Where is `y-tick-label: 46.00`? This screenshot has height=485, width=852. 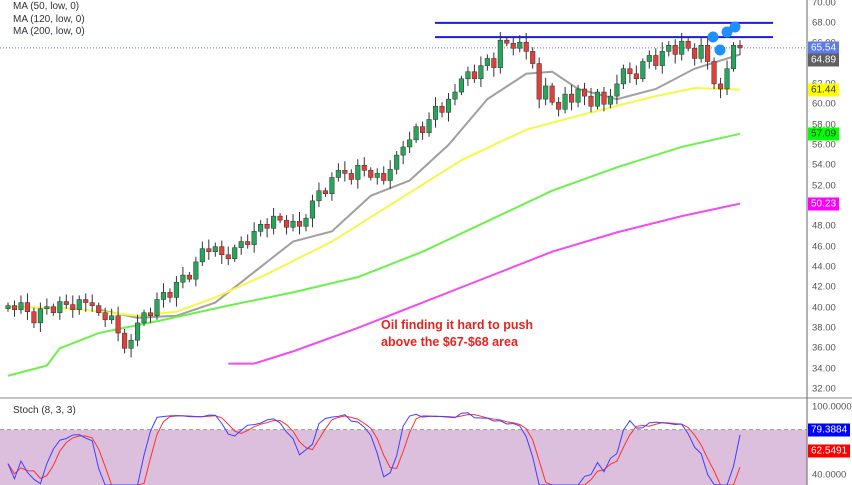
y-tick-label: 46.00 is located at coordinates (824, 247).